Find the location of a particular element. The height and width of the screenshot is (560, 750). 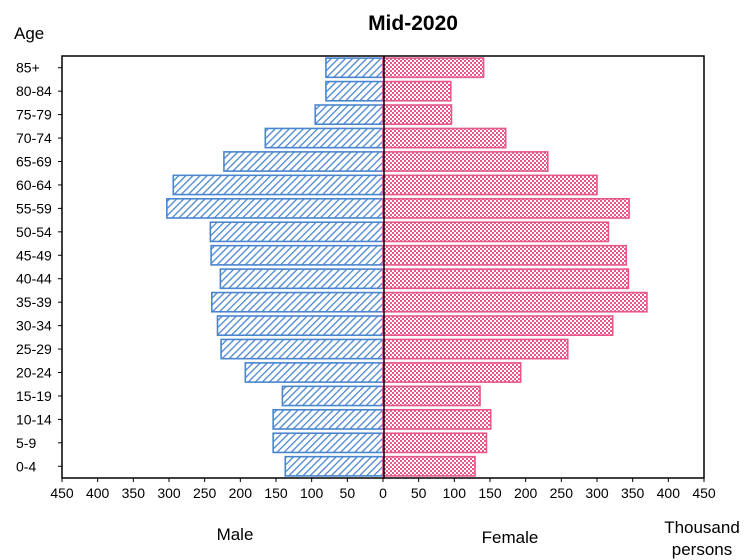

y-tick-label-25-29: 25-29 is located at coordinates (34, 349).